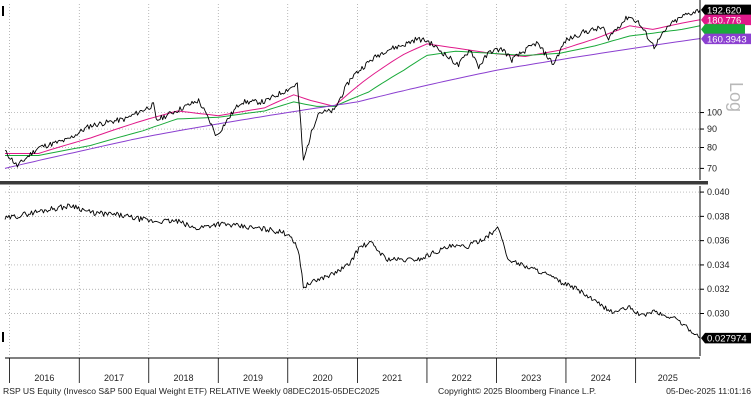 This screenshot has width=753, height=400. What do you see at coordinates (718, 265) in the screenshot?
I see `y-tick-label-bottom: 0.034` at bounding box center [718, 265].